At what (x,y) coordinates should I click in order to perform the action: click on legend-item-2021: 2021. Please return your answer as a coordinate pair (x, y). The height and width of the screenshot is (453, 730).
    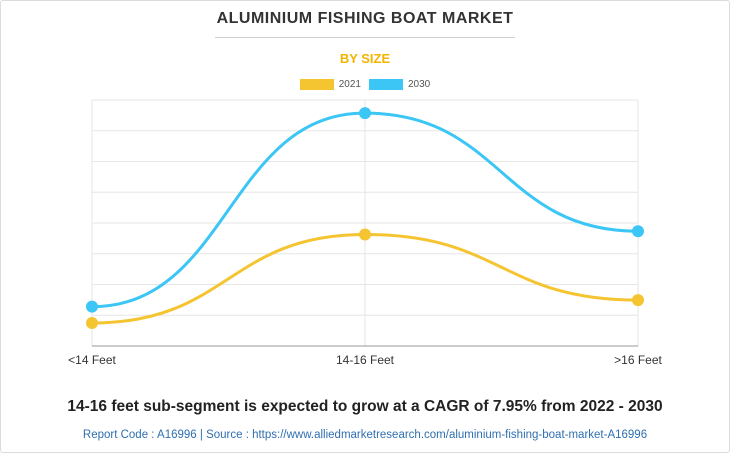
    Looking at the image, I should click on (330, 84).